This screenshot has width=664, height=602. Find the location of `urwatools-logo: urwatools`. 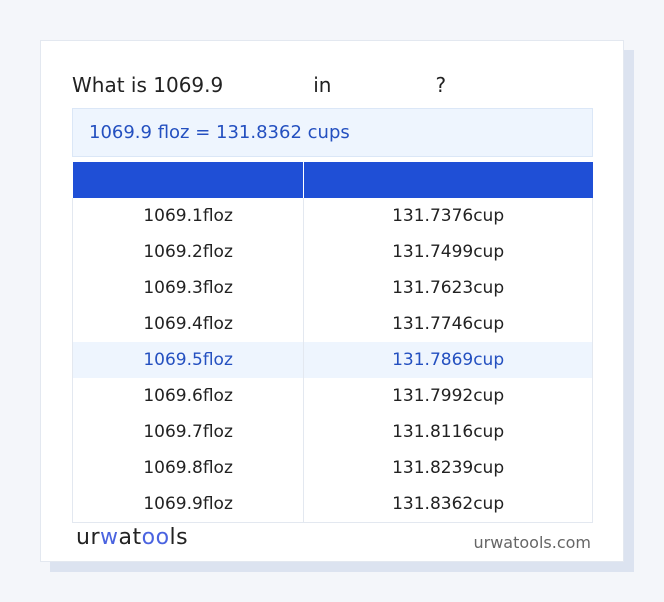

urwatools-logo: urwatools is located at coordinates (132, 537).